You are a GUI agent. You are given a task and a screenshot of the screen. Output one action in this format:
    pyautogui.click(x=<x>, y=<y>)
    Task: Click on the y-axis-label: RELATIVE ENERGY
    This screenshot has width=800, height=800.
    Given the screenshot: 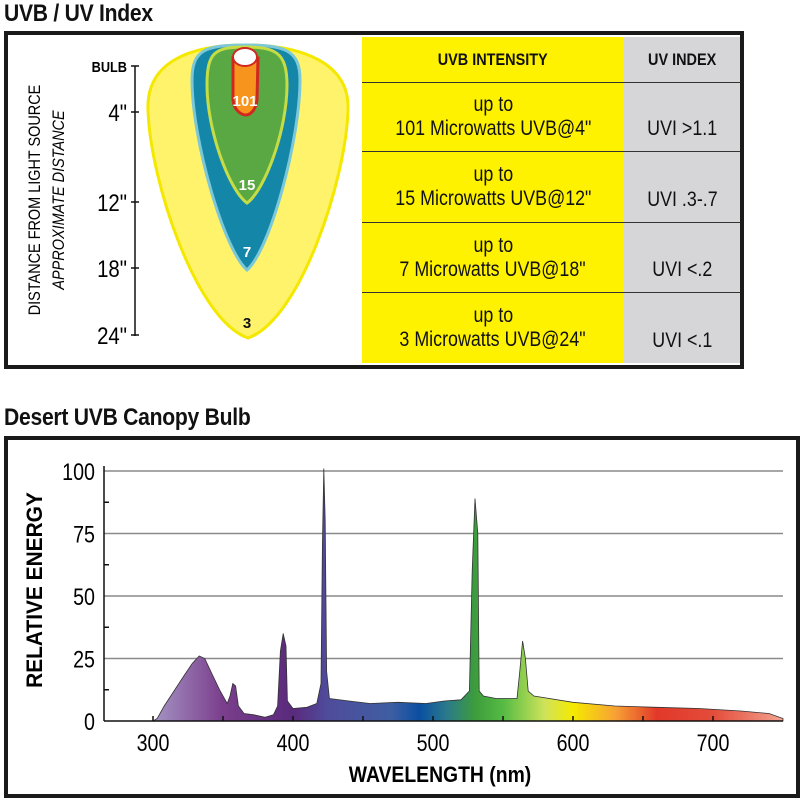 What is the action you would take?
    pyautogui.click(x=35, y=590)
    